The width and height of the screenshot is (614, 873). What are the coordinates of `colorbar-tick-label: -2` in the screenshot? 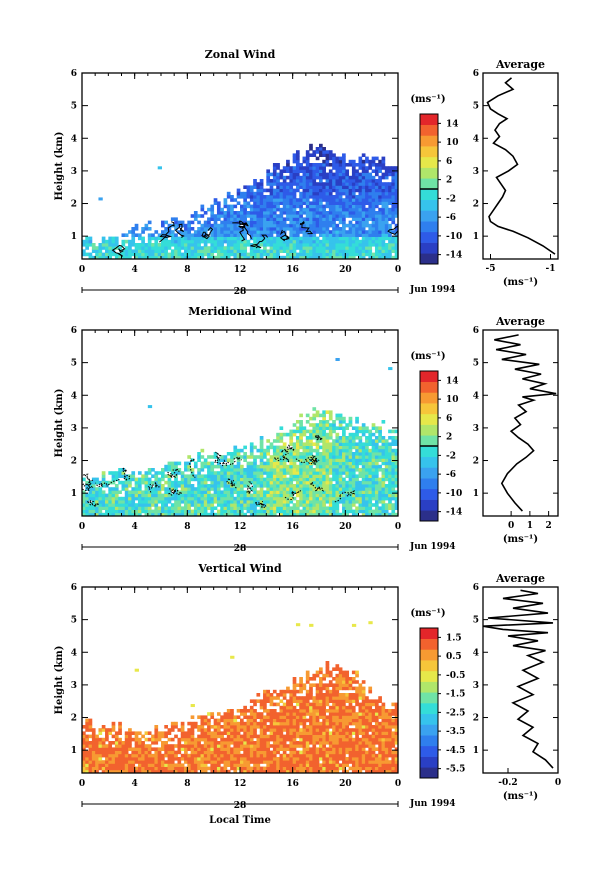 It's located at (451, 456).